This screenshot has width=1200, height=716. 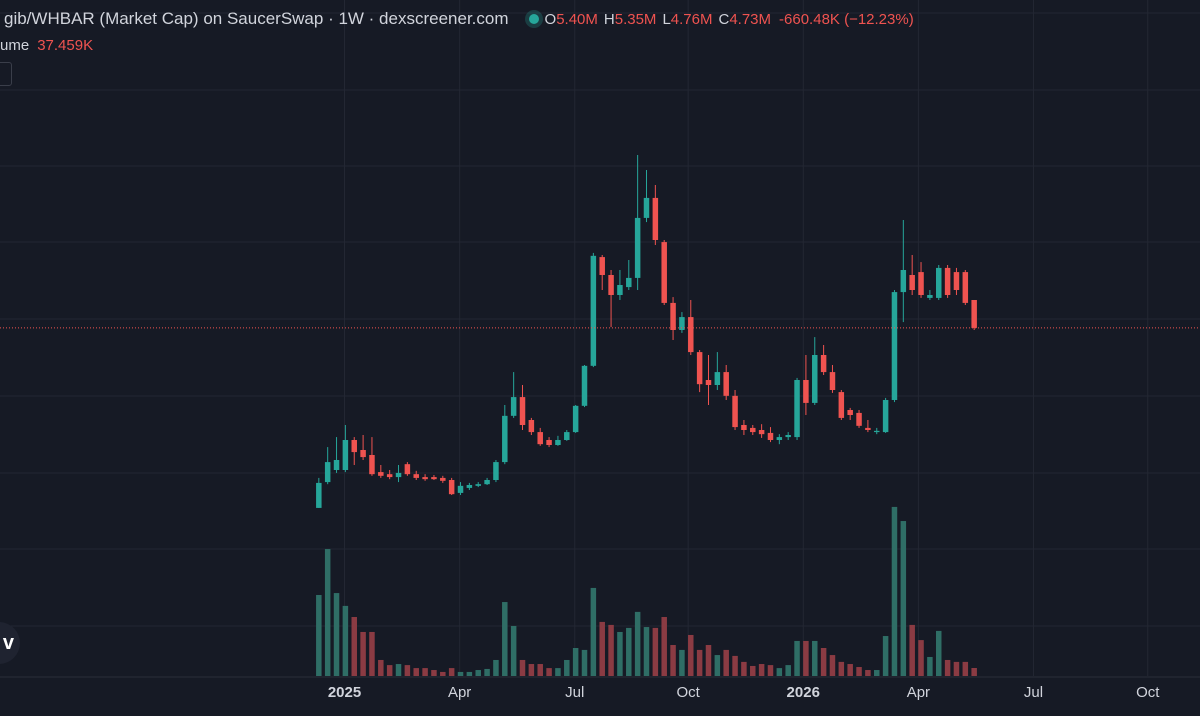 What do you see at coordinates (666, 19) in the screenshot?
I see `ohlc-label: L` at bounding box center [666, 19].